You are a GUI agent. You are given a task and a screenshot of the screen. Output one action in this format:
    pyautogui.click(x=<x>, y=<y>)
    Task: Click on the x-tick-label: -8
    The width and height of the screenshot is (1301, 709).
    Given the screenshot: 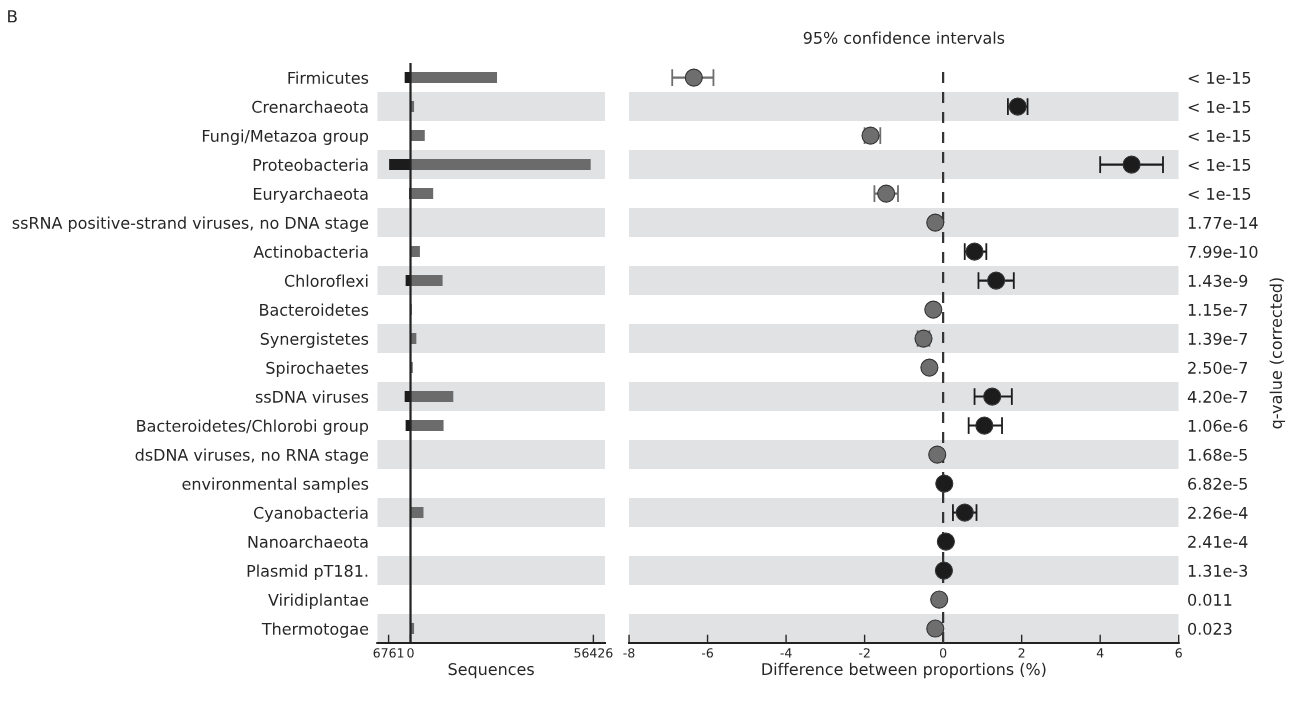 What is the action you would take?
    pyautogui.click(x=629, y=653)
    